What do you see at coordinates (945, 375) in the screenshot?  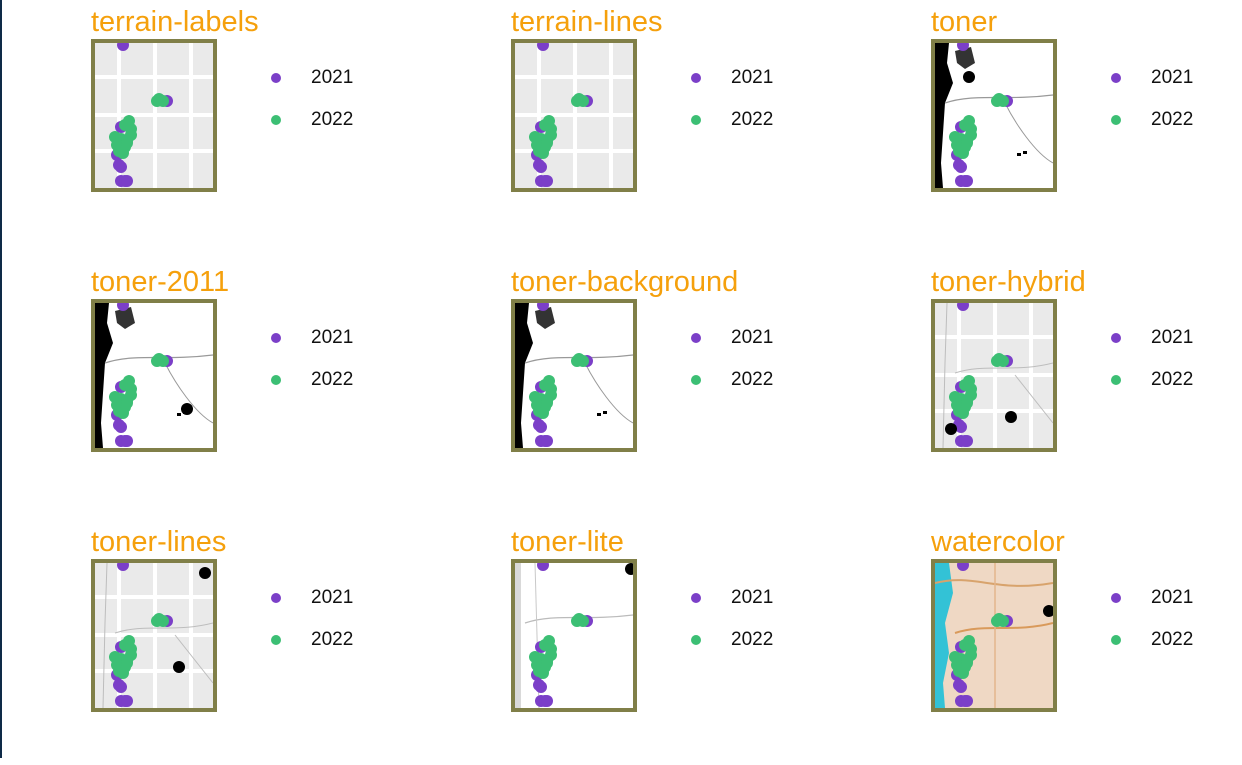 I see `basemap-coastline` at bounding box center [945, 375].